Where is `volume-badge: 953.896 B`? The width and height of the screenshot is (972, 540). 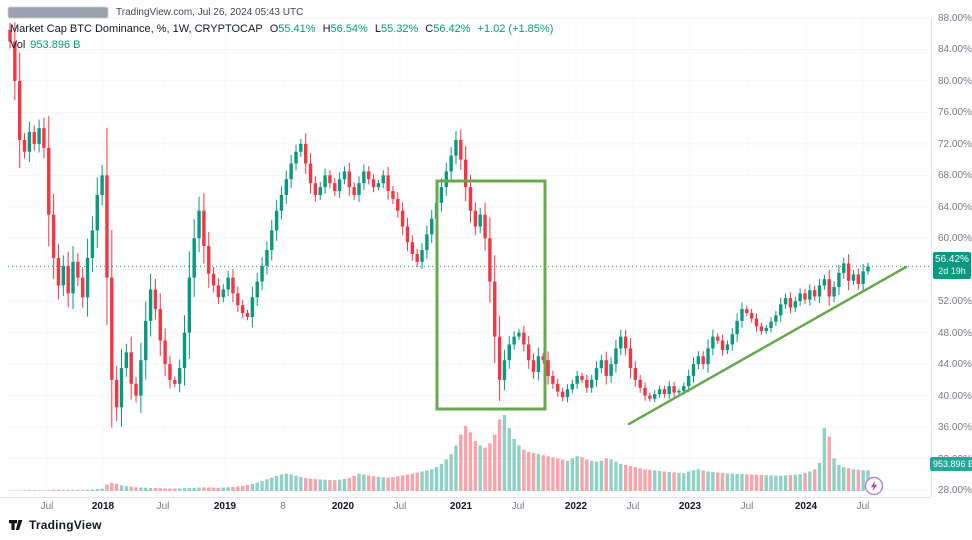
volume-badge: 953.896 B is located at coordinates (951, 464).